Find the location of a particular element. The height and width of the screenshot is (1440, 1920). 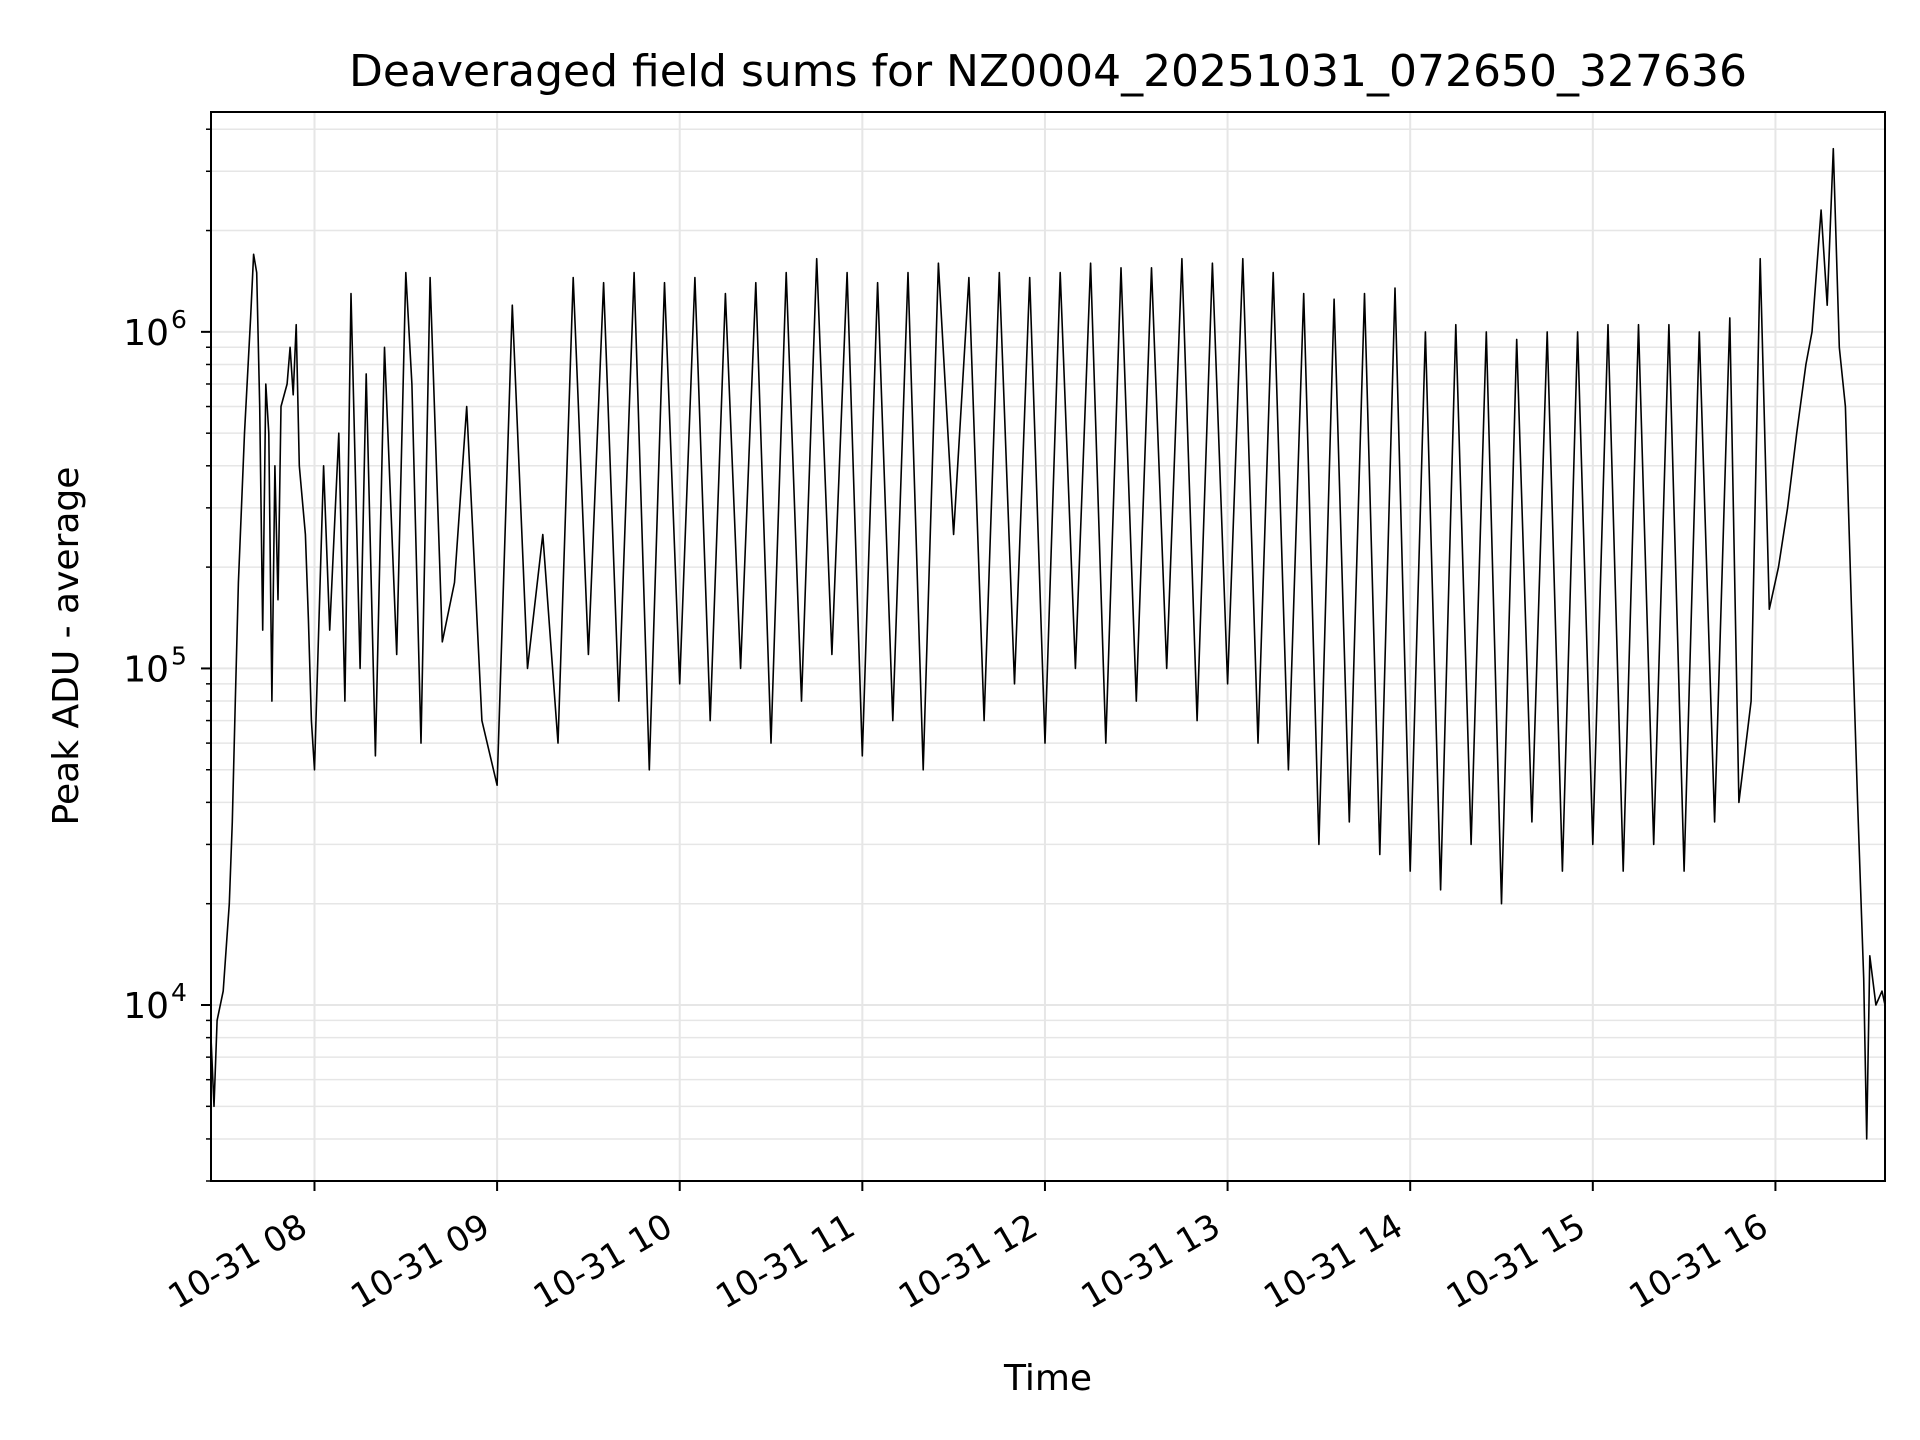

y-tick-exponent: 5 is located at coordinates (179, 655).